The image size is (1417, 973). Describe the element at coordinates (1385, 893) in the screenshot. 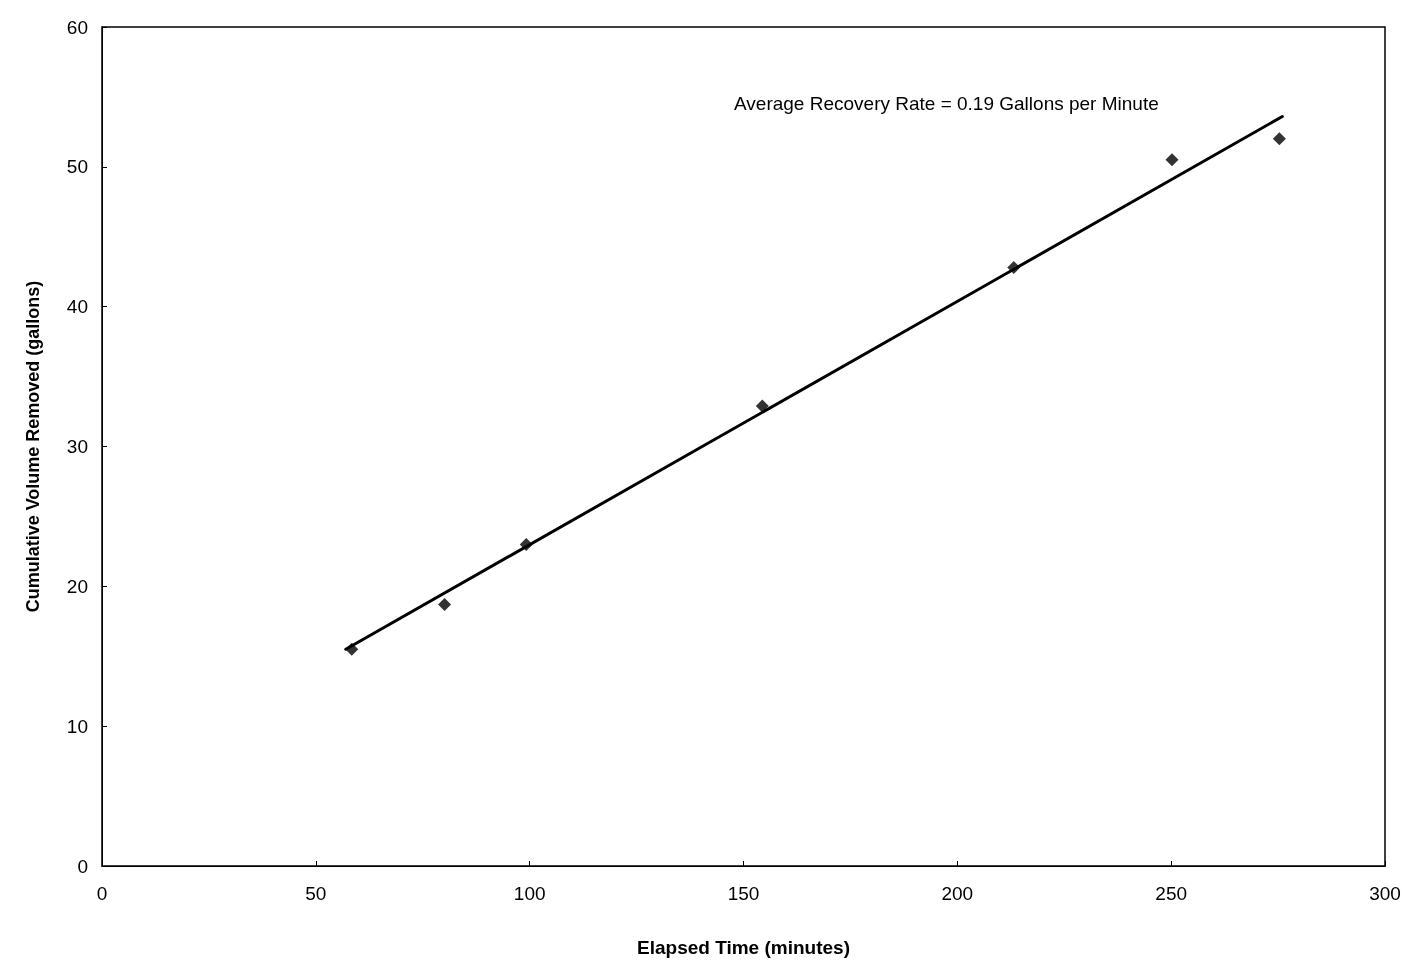

I see `x-tick-label: 300` at that location.